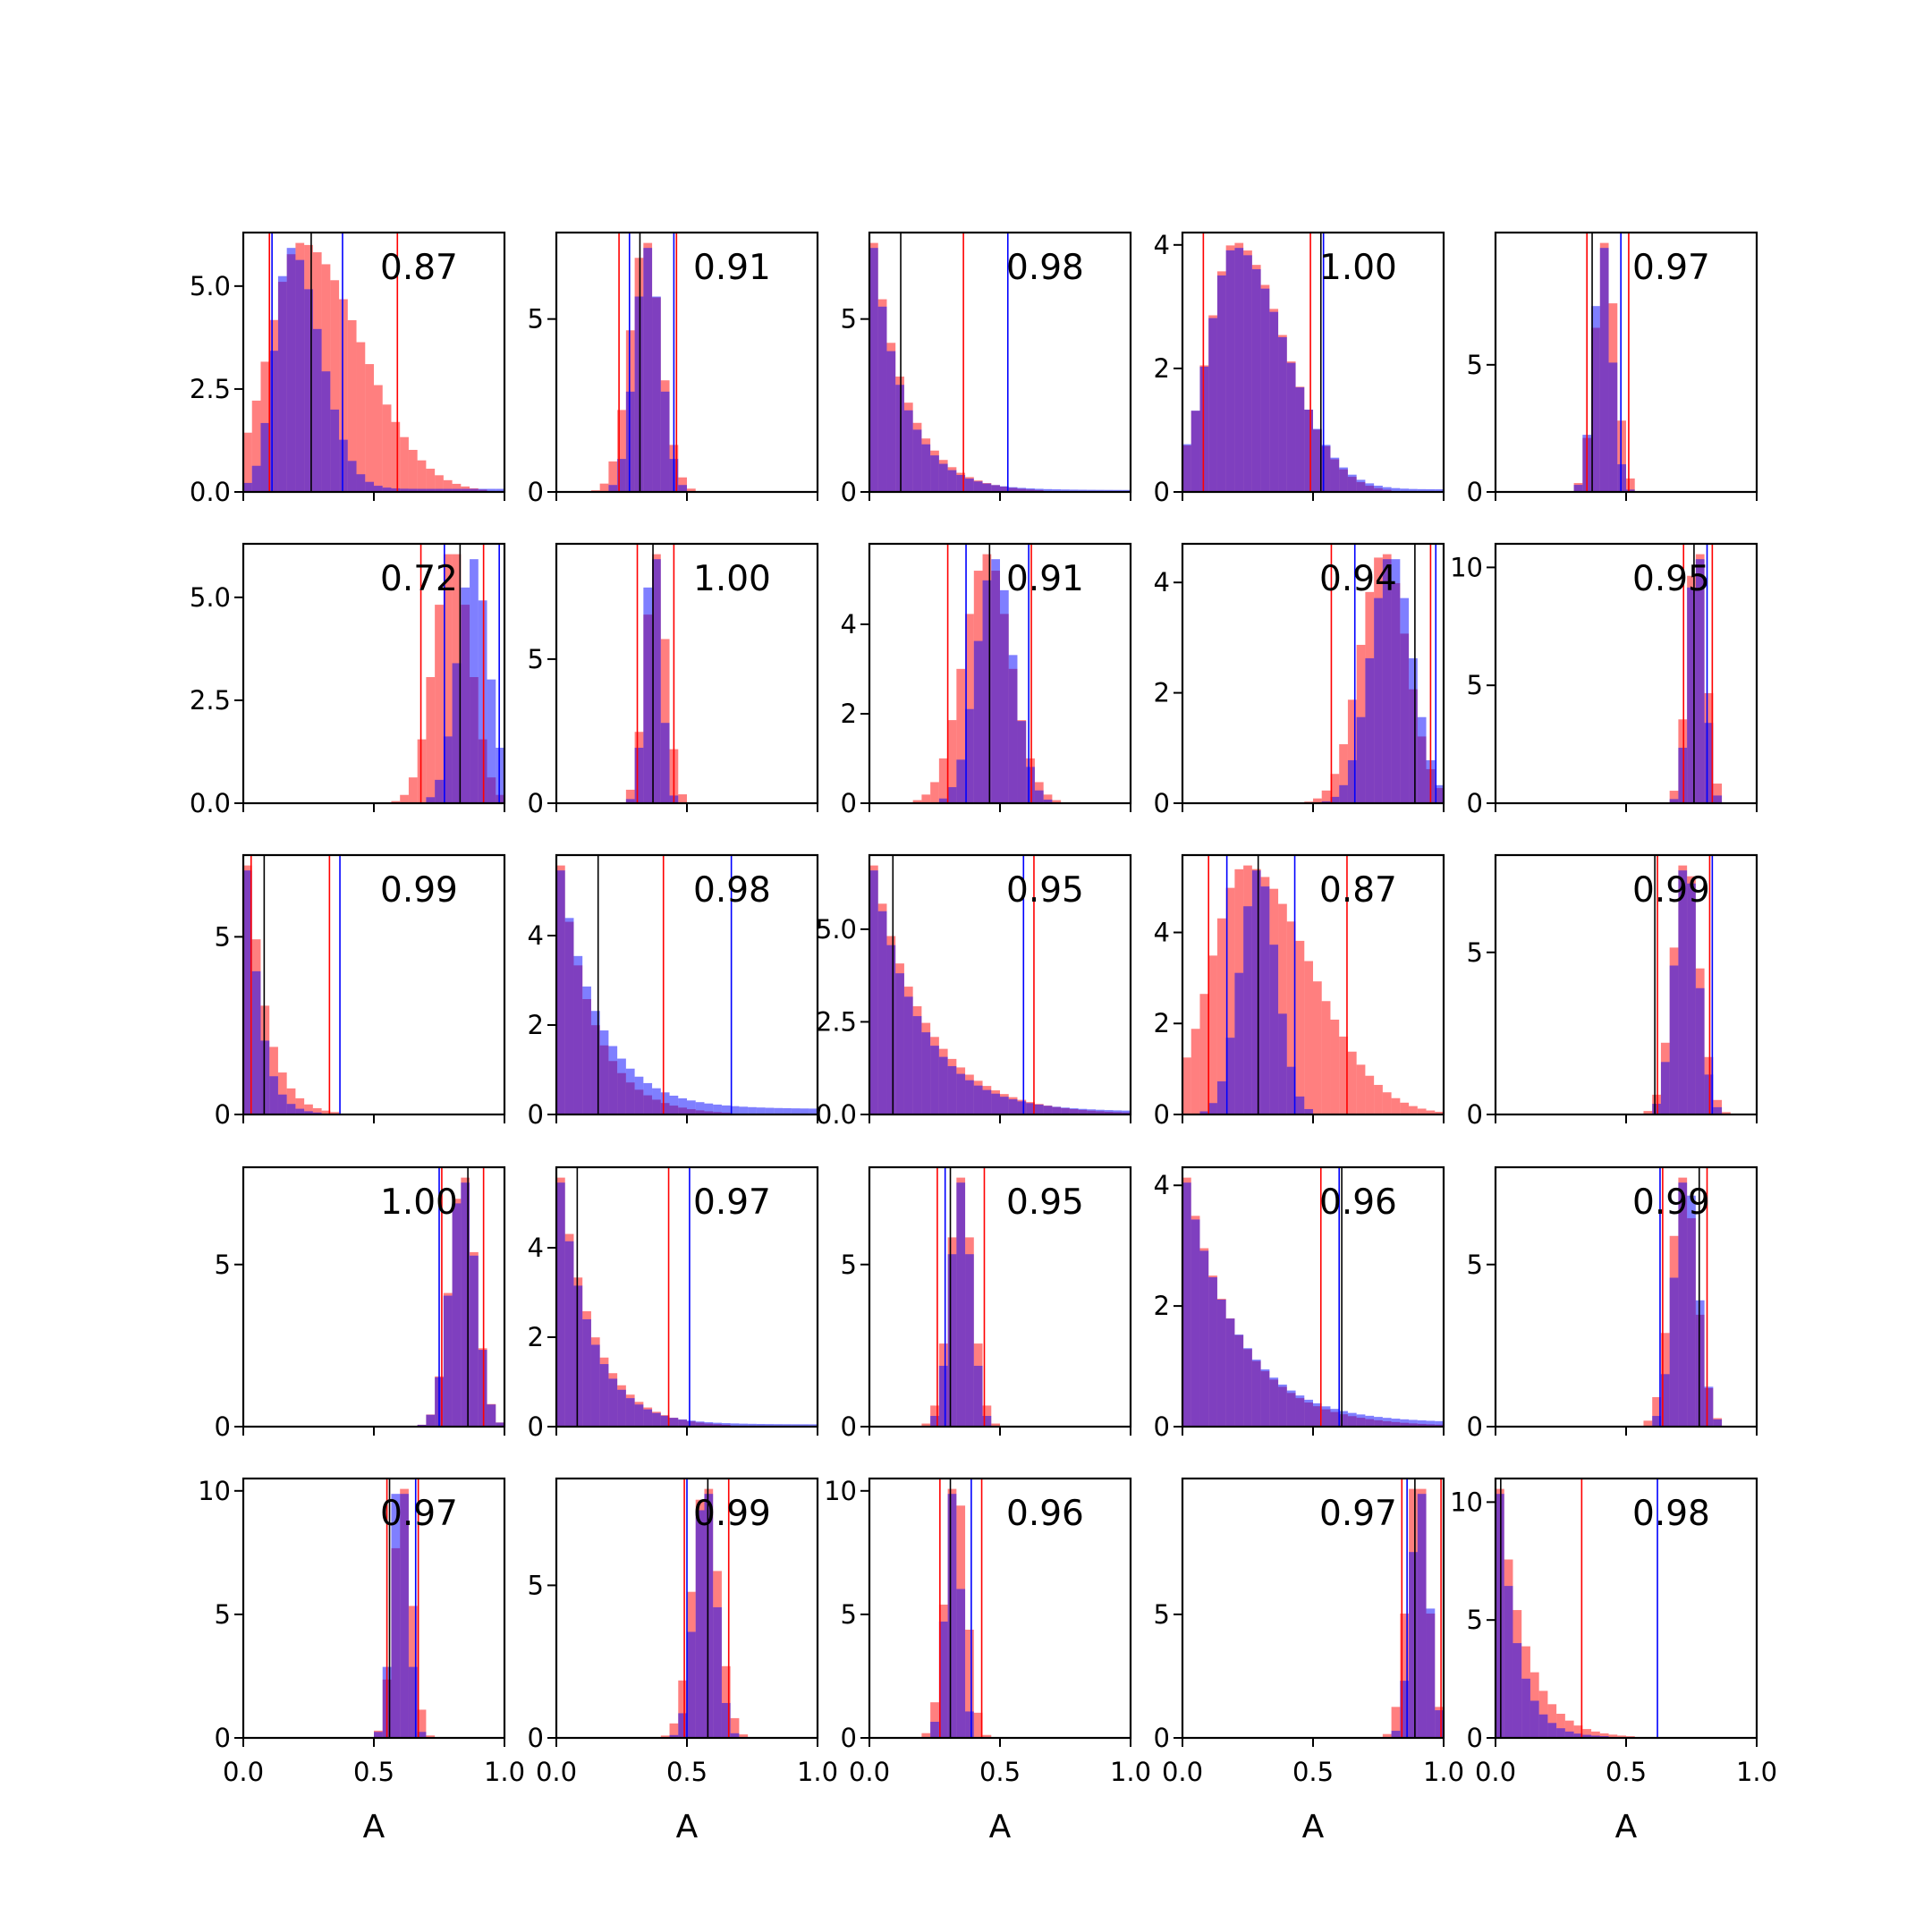 Image resolution: width=1932 pixels, height=1932 pixels. I want to click on panel-value-label: 0.95, so click(1045, 890).